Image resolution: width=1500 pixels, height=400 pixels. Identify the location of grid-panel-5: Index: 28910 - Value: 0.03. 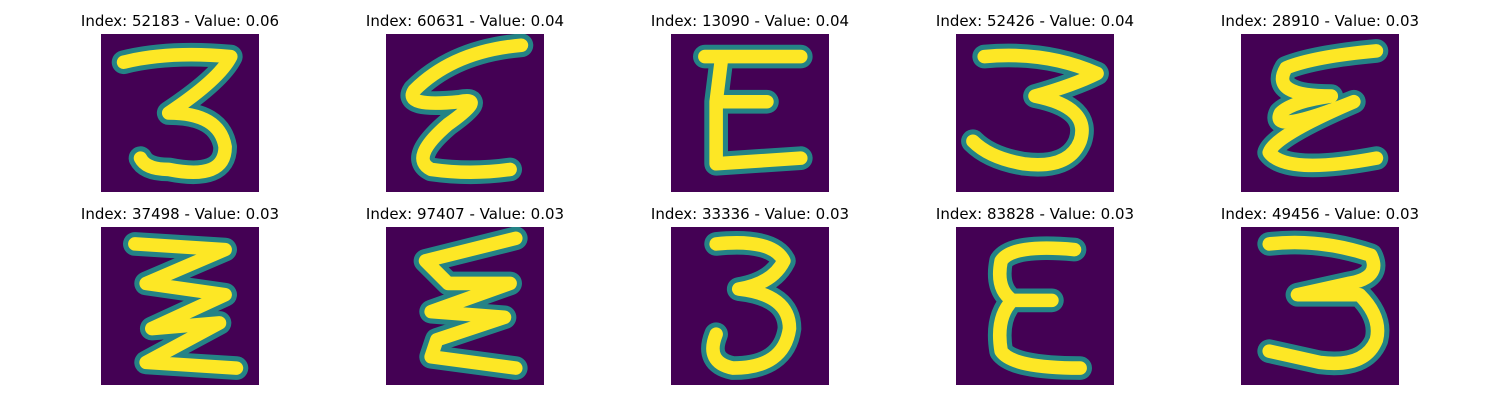
(1320, 104).